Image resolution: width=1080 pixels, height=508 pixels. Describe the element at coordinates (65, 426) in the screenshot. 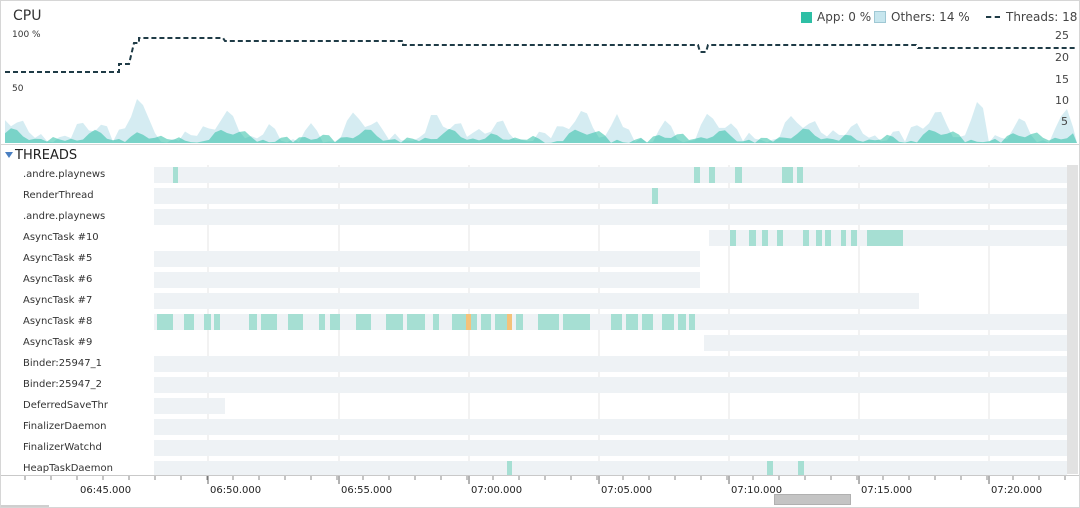

I see `thread-label: FinalizerDaemon` at that location.